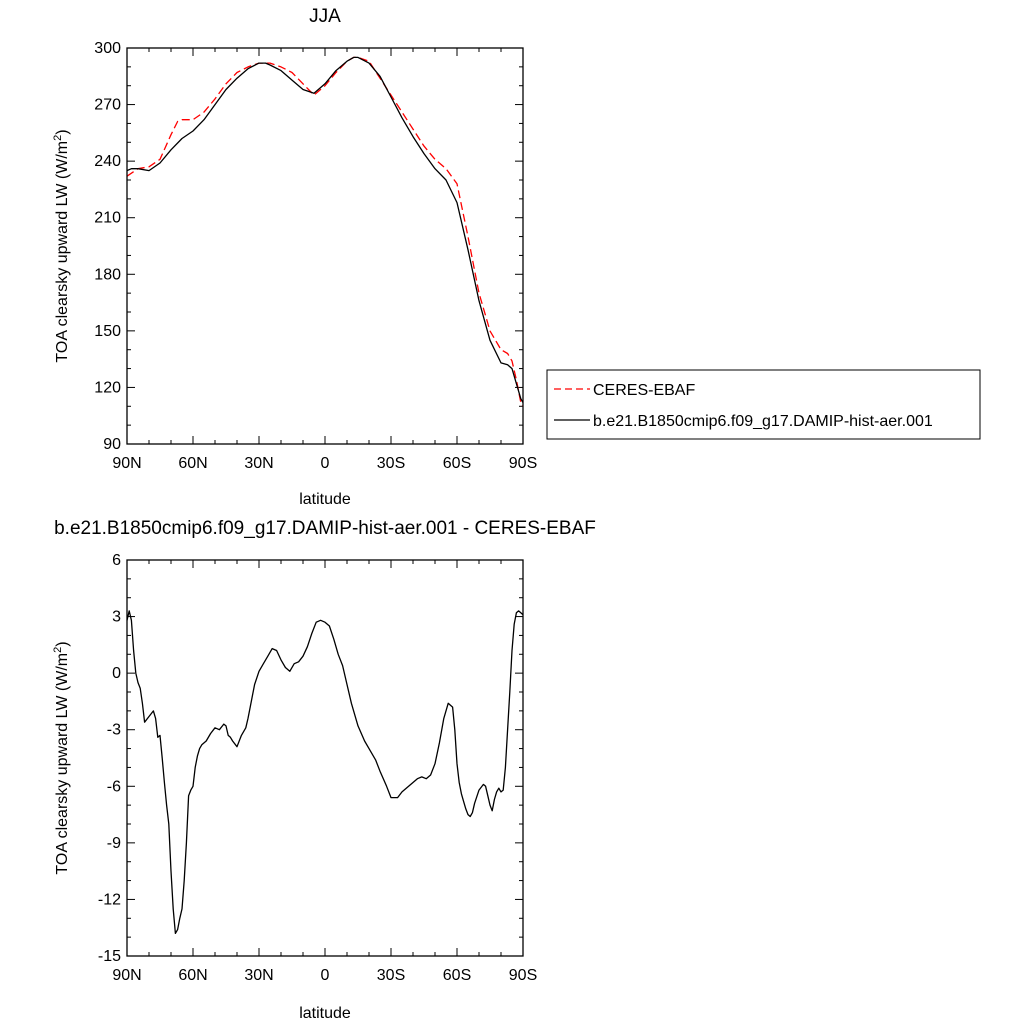  What do you see at coordinates (107, 387) in the screenshot?
I see `y-tick-label: 120` at bounding box center [107, 387].